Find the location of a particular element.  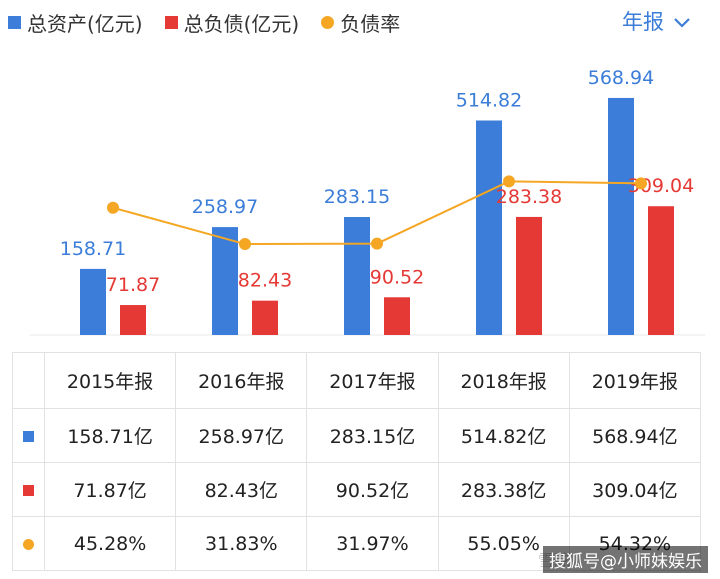

table-cell: 45.28% is located at coordinates (110, 543).